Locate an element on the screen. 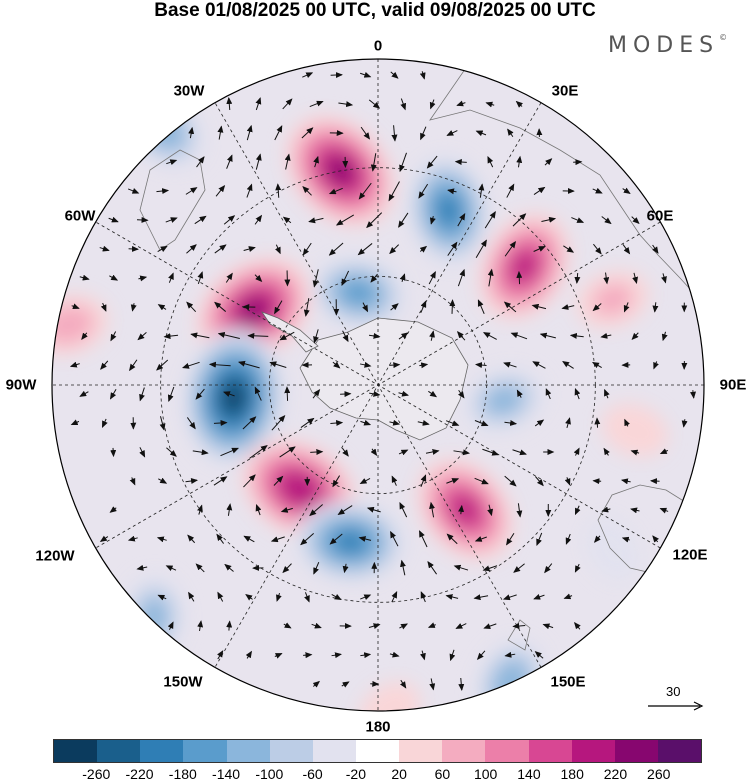 The image size is (750, 783). colorbar-tick-label: -20 is located at coordinates (355, 774).